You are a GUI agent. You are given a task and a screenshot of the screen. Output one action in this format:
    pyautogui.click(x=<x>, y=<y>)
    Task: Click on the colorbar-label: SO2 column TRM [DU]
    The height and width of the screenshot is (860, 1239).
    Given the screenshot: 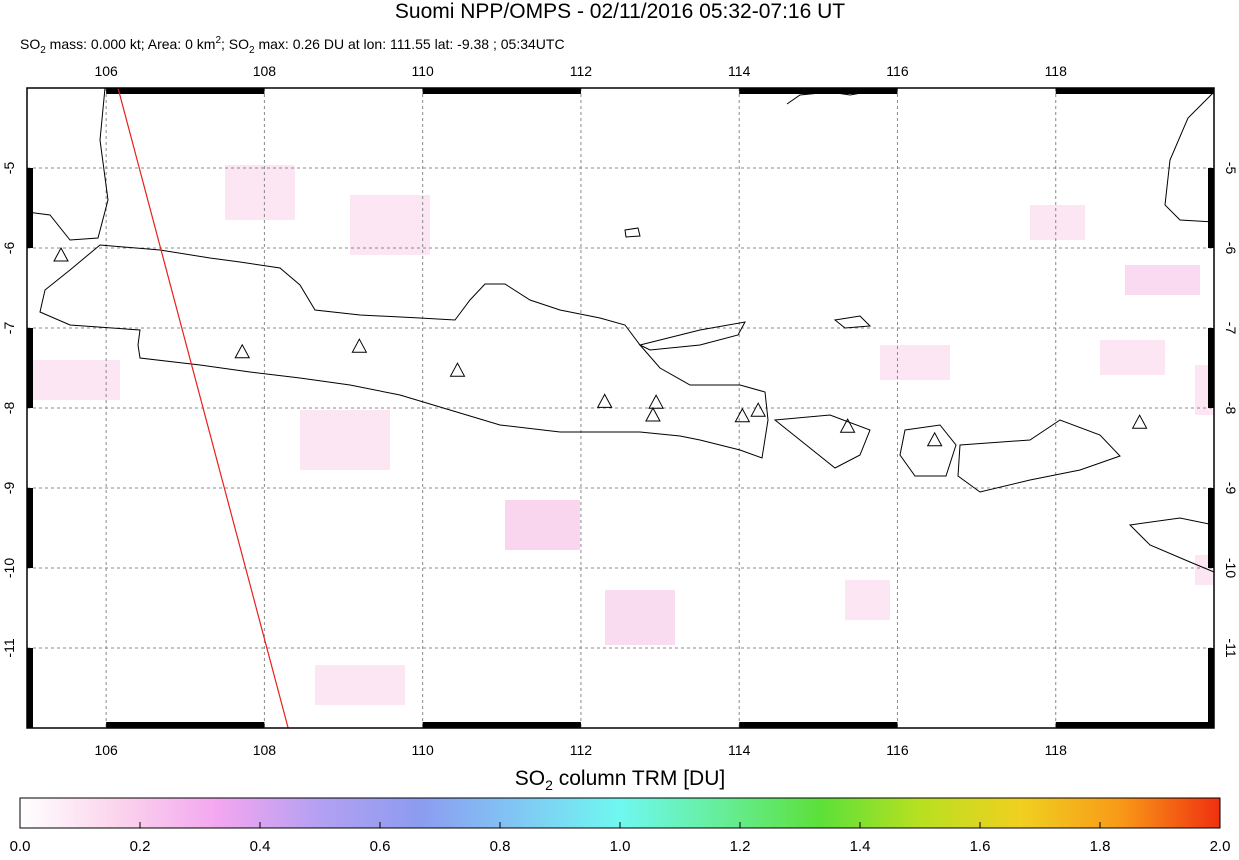 What is the action you would take?
    pyautogui.click(x=620, y=780)
    